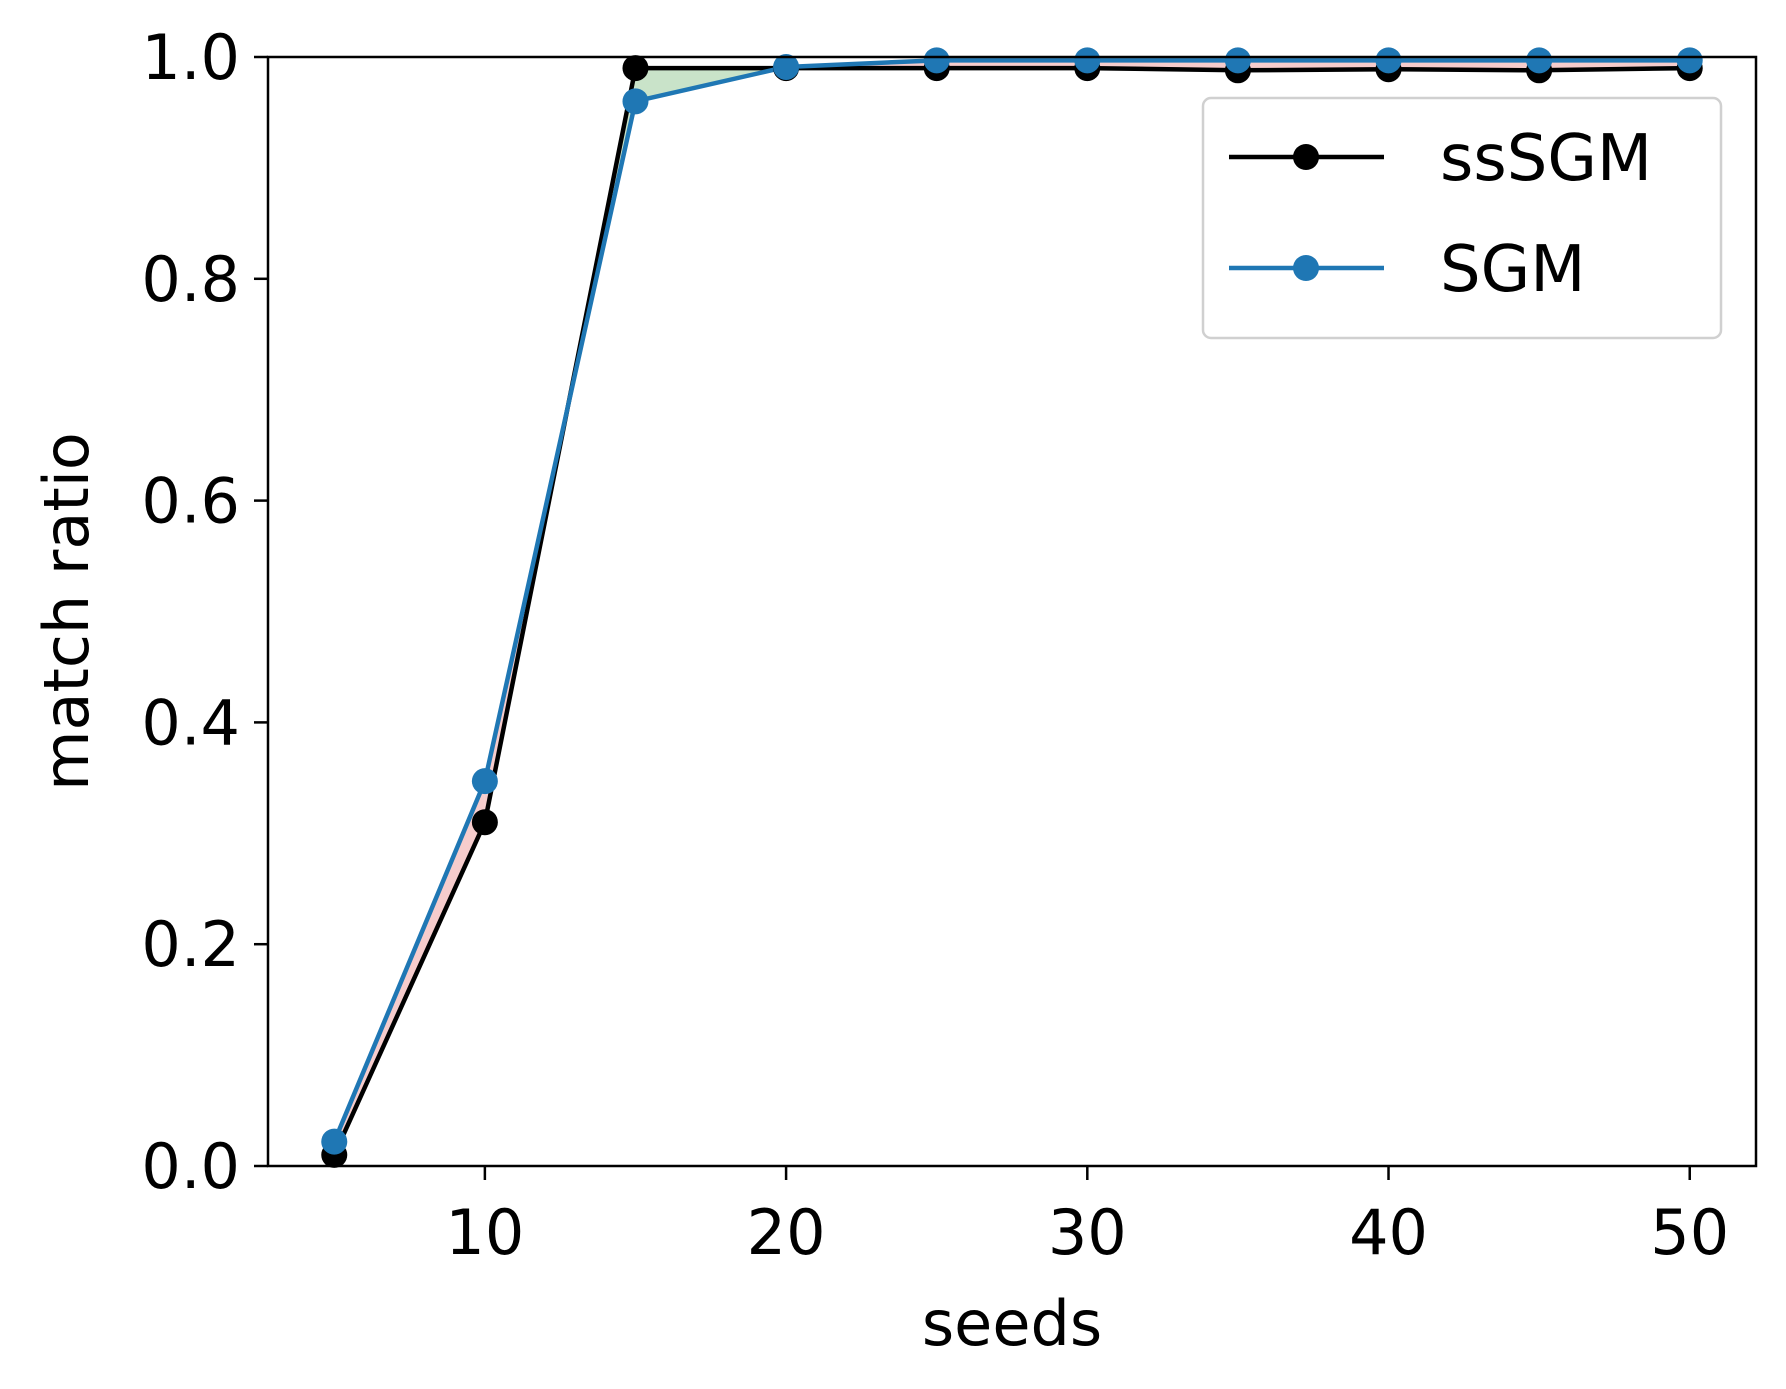 This screenshot has width=1786, height=1389. I want to click on y-tick-label: 0.6, so click(190, 501).